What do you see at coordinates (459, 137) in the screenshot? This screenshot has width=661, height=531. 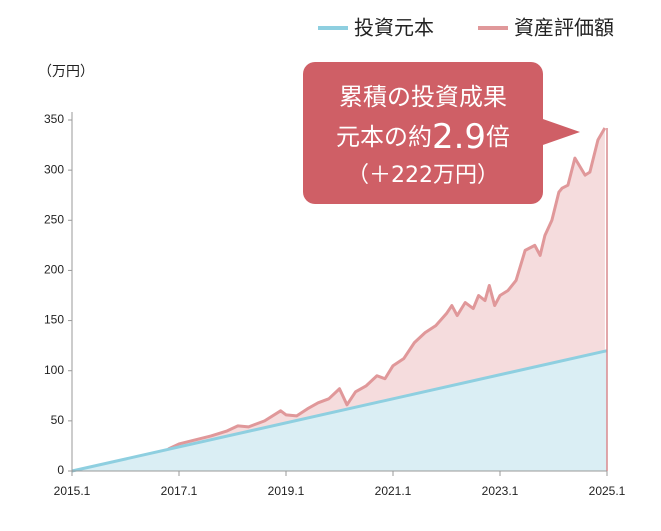 I see `callout-number: 2.9` at bounding box center [459, 137].